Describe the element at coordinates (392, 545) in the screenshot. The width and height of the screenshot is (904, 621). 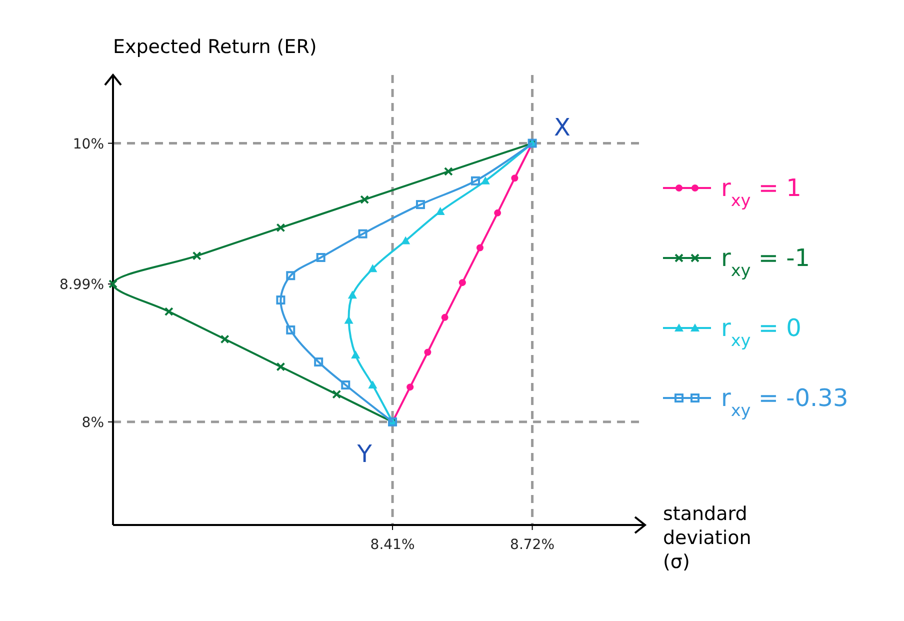
I see `x-tick-label: 8.41%` at that location.